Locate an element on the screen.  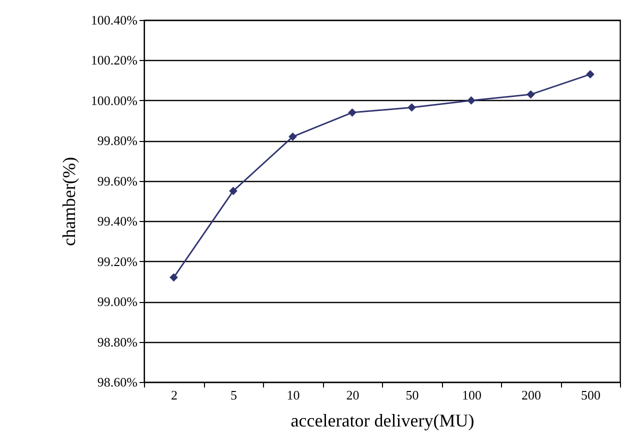
x-tick-label: 100 is located at coordinates (472, 395).